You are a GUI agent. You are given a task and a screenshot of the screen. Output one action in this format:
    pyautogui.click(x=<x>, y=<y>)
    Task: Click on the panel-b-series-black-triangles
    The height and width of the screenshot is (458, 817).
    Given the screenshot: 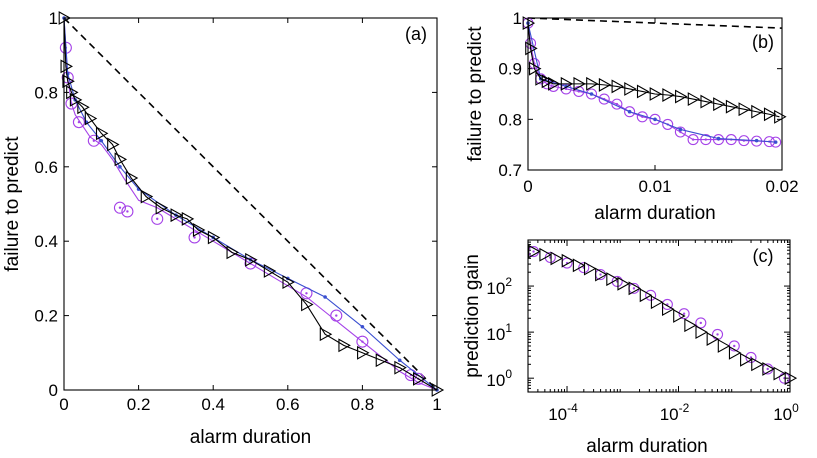 What is the action you would take?
    pyautogui.click(x=654, y=70)
    